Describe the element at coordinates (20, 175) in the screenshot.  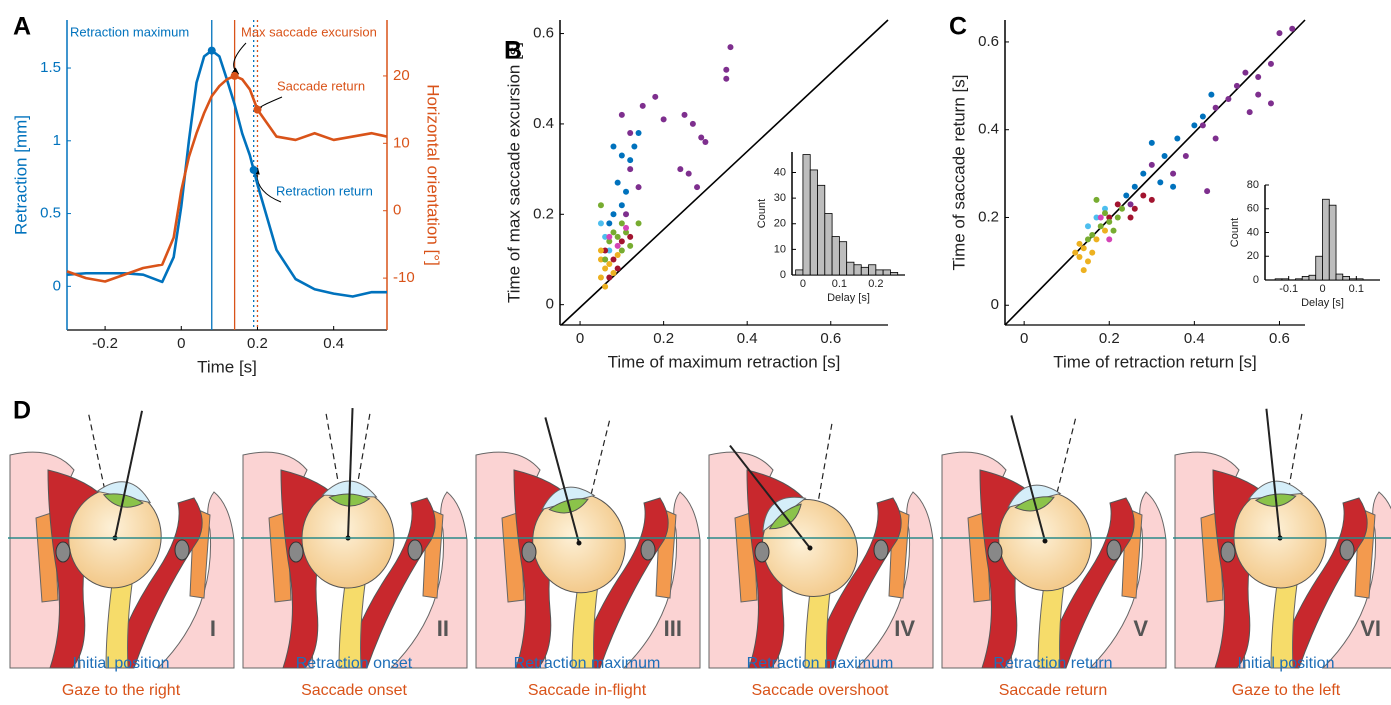
I see `y-axis-label: Retraction [mm]` at that location.